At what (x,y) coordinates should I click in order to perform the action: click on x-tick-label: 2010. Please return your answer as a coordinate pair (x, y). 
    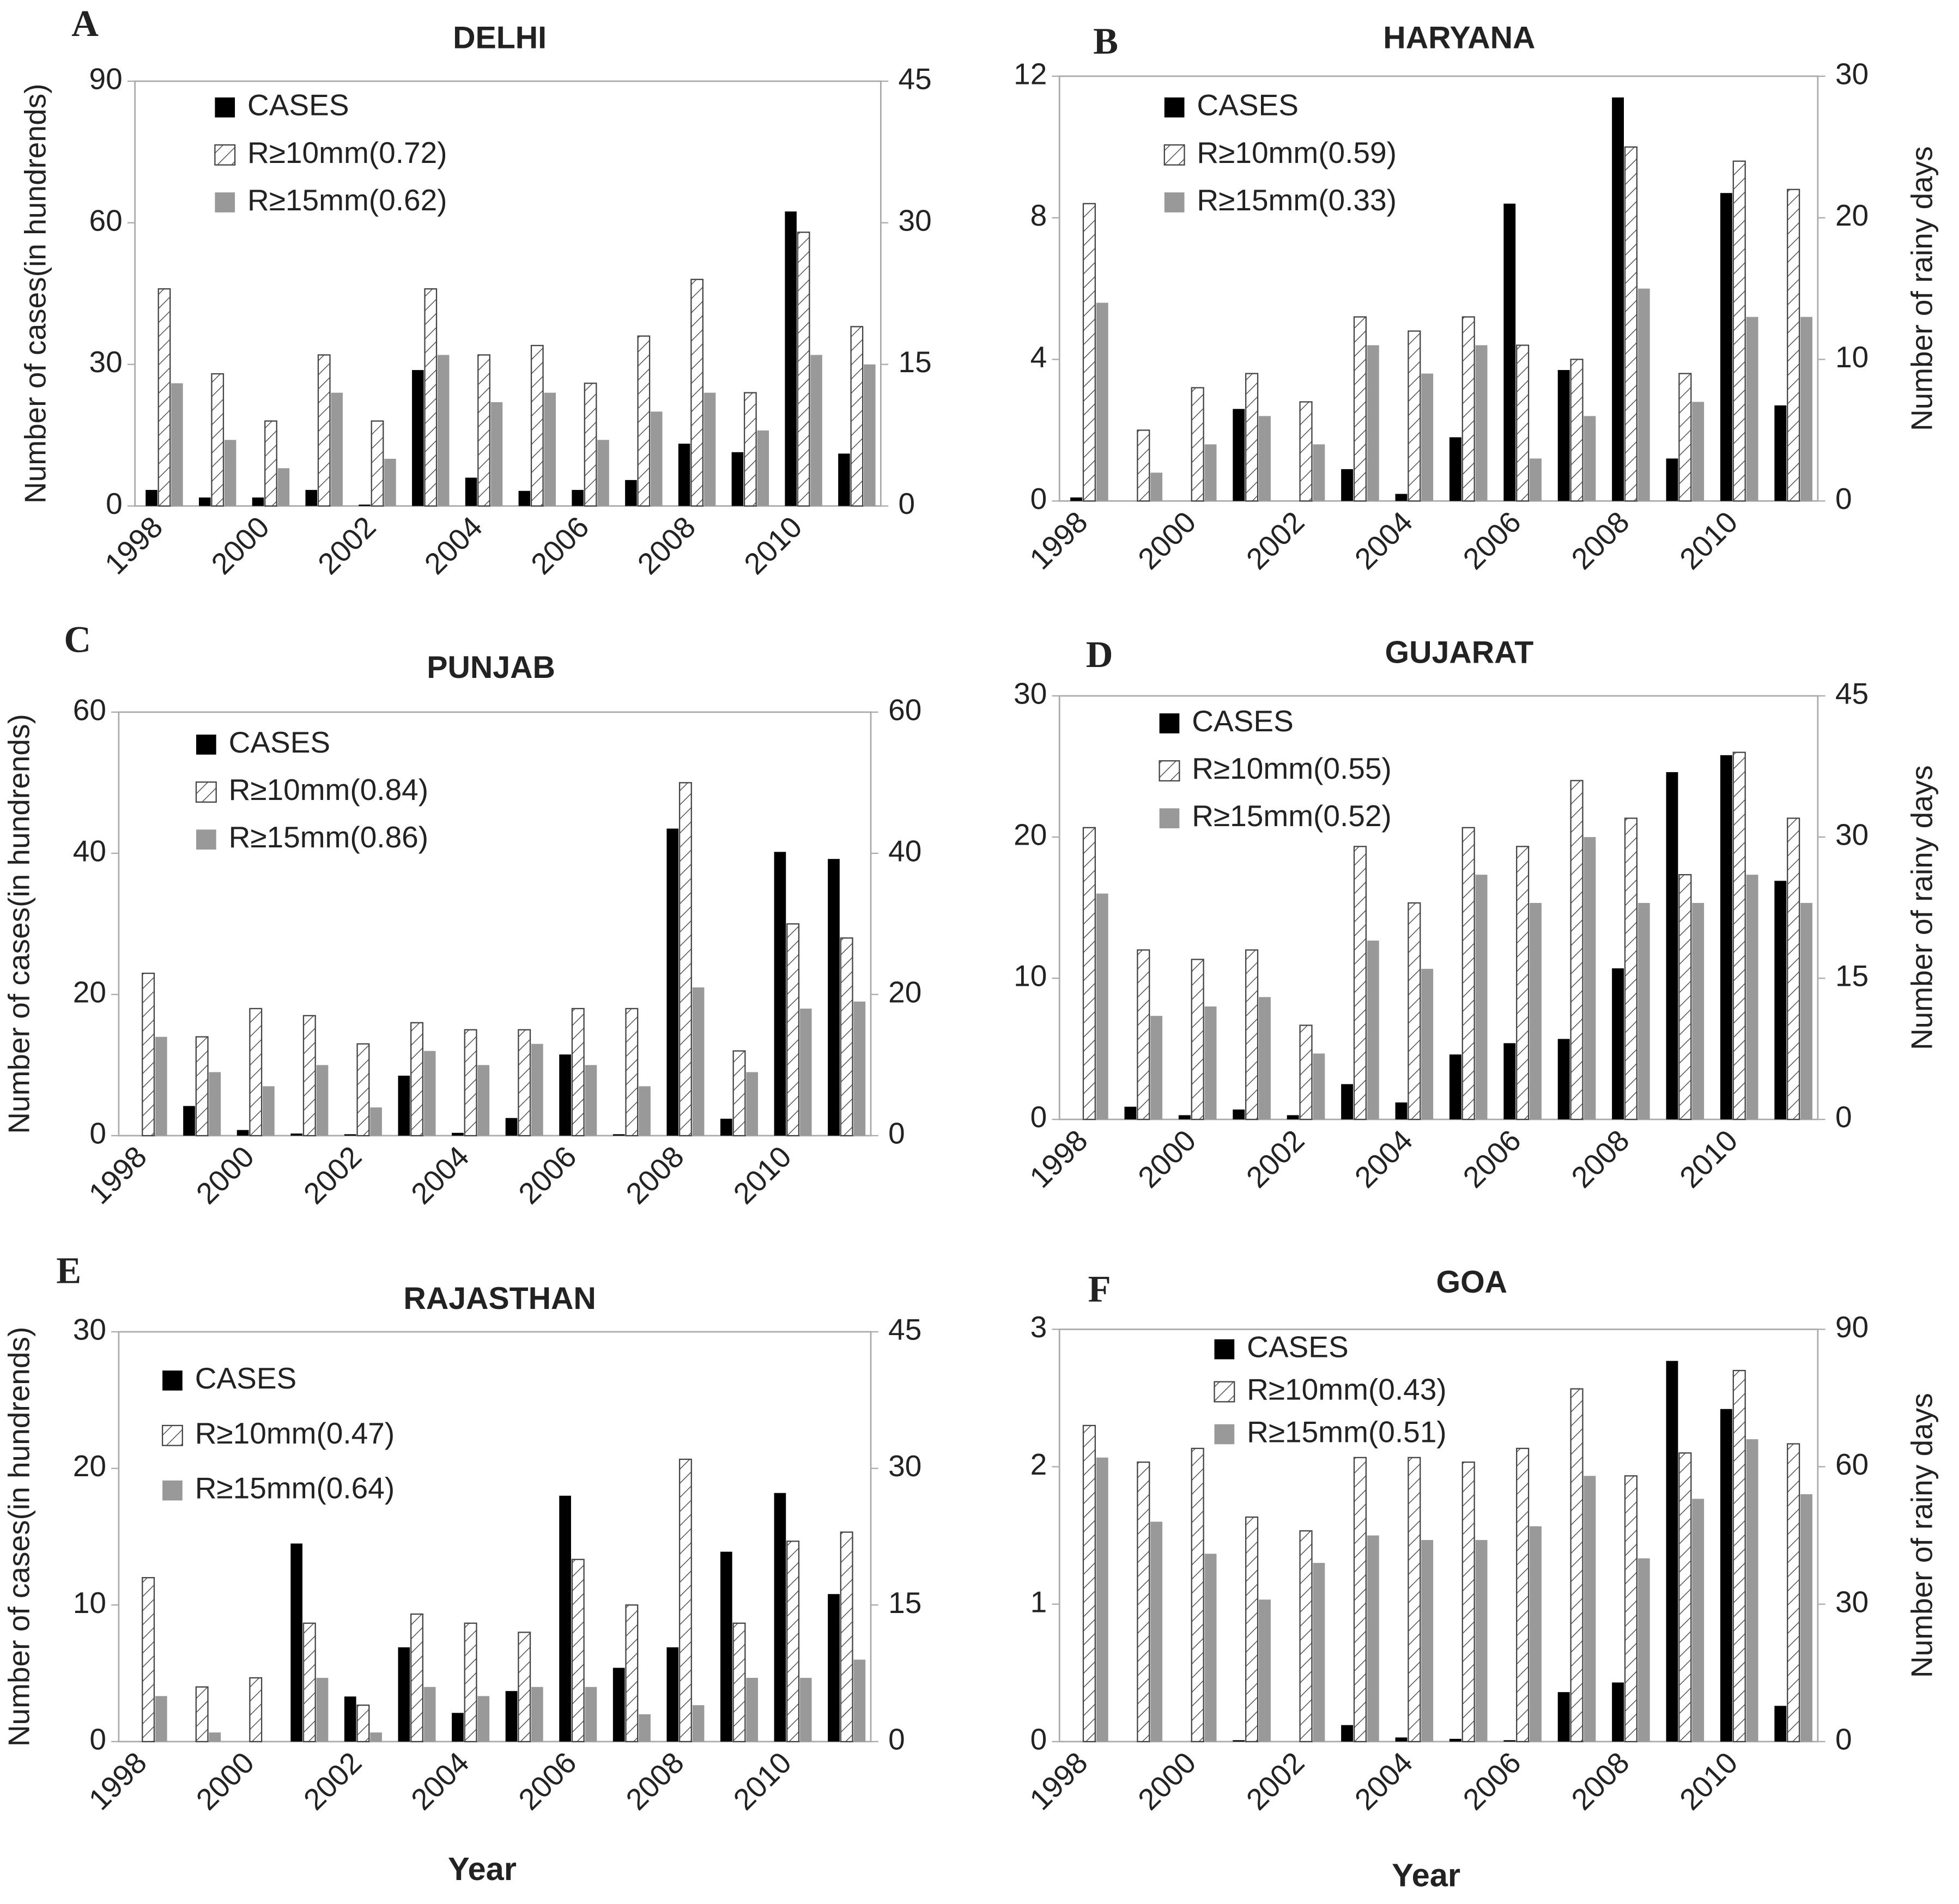
    Looking at the image, I should click on (1708, 540).